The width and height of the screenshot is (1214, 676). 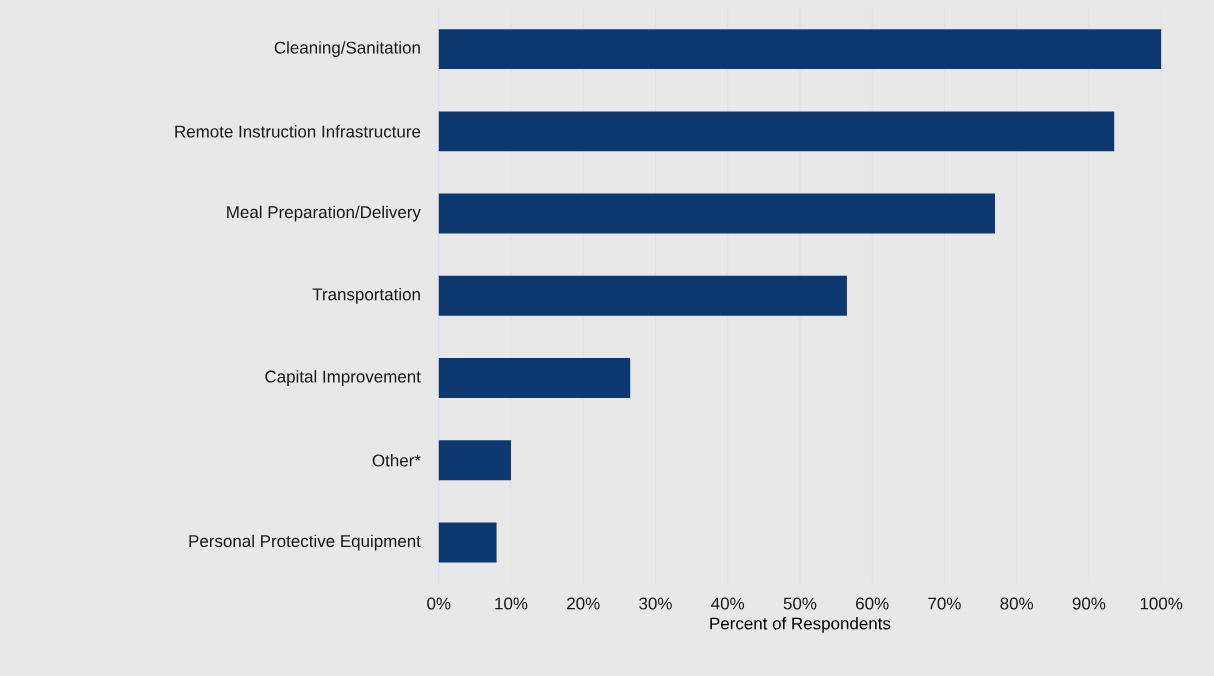 What do you see at coordinates (872, 603) in the screenshot?
I see `x-tick-label: 60%` at bounding box center [872, 603].